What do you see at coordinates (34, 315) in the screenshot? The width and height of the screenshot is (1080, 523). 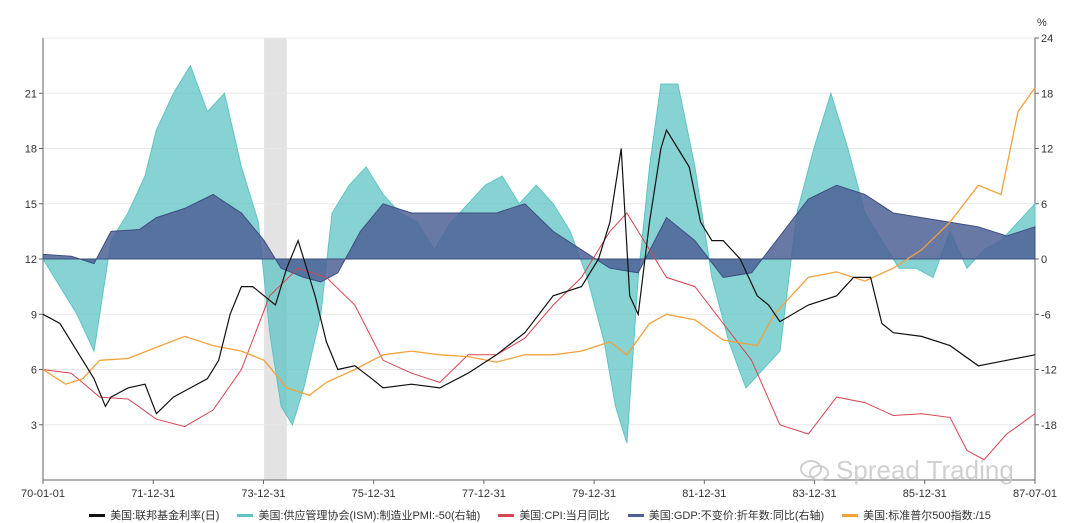 I see `y-left-tick-label: 9` at bounding box center [34, 315].